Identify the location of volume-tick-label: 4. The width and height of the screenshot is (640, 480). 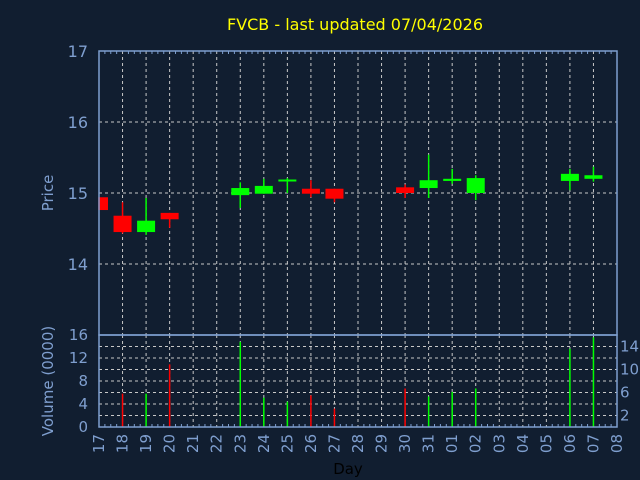
(83, 404).